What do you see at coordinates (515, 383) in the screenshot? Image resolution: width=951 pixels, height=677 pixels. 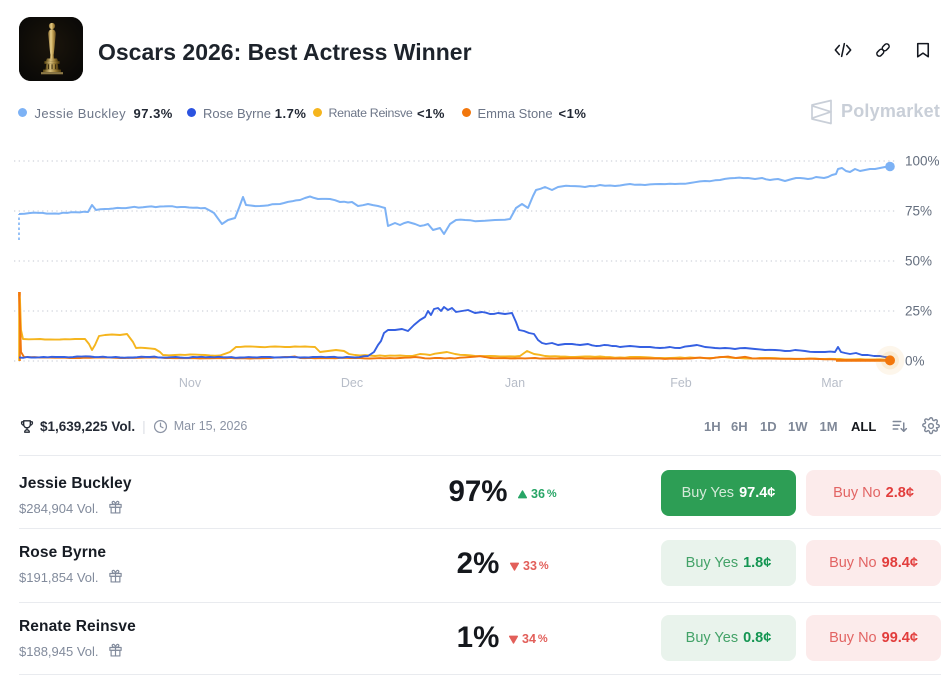 I see `svg-text: Jan` at bounding box center [515, 383].